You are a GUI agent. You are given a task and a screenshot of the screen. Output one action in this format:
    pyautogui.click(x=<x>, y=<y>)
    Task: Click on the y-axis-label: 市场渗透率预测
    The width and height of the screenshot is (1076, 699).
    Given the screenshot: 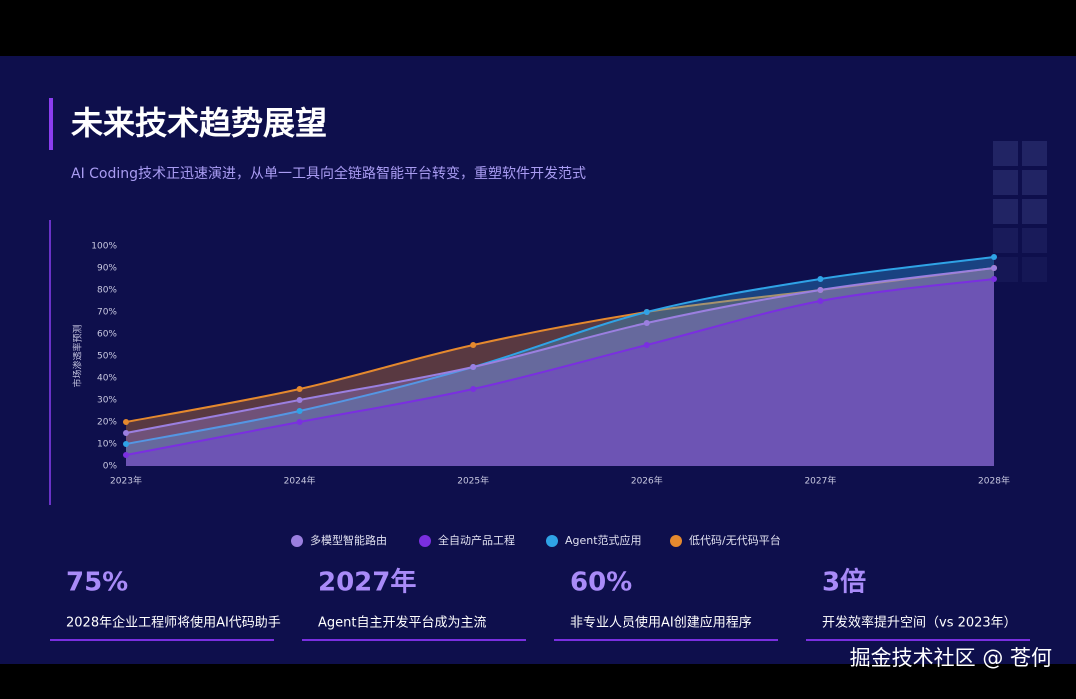 What is the action you would take?
    pyautogui.click(x=78, y=355)
    